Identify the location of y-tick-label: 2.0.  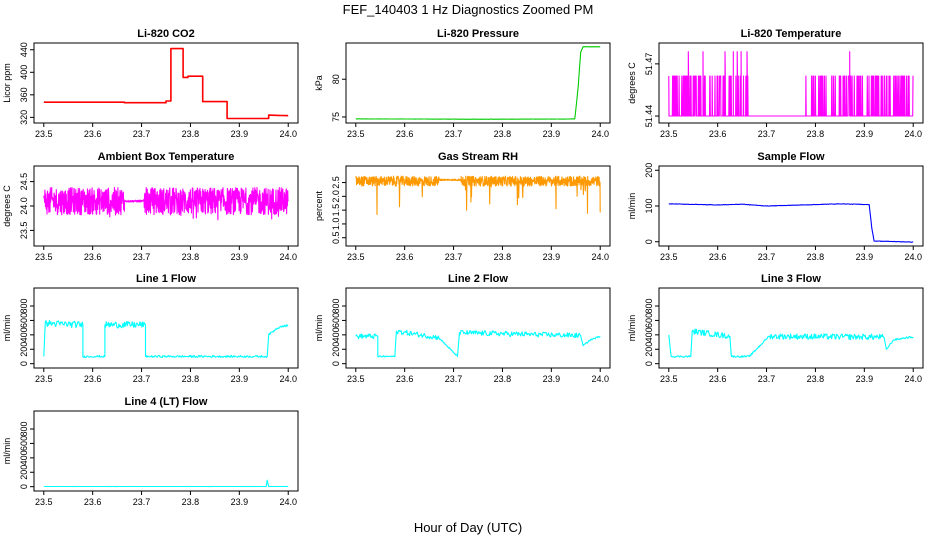
(336, 196).